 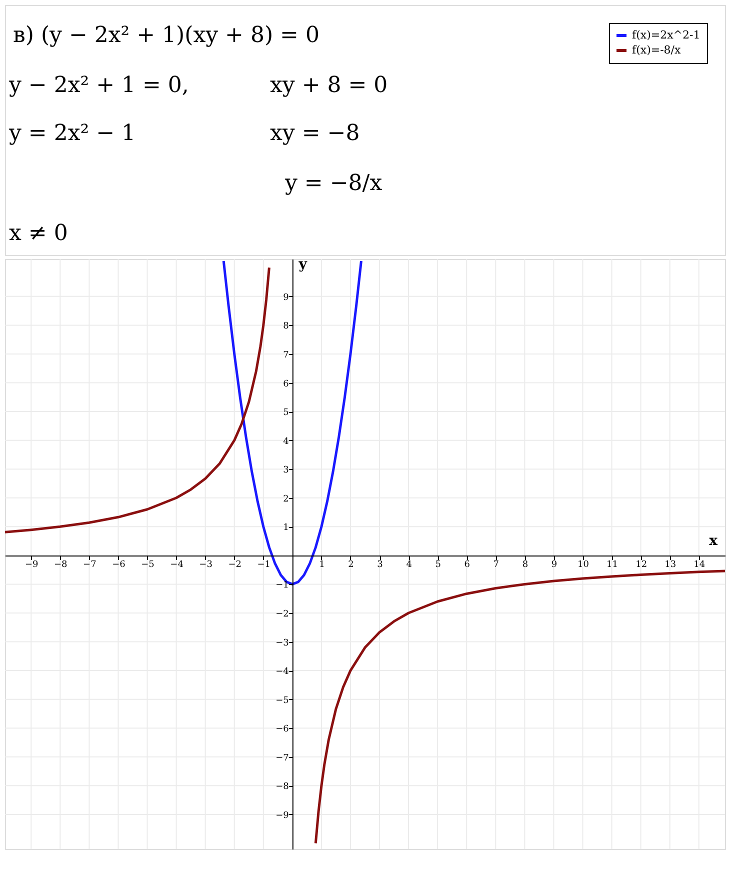 What do you see at coordinates (283, 672) in the screenshot?
I see `y-tick-label: −4` at bounding box center [283, 672].